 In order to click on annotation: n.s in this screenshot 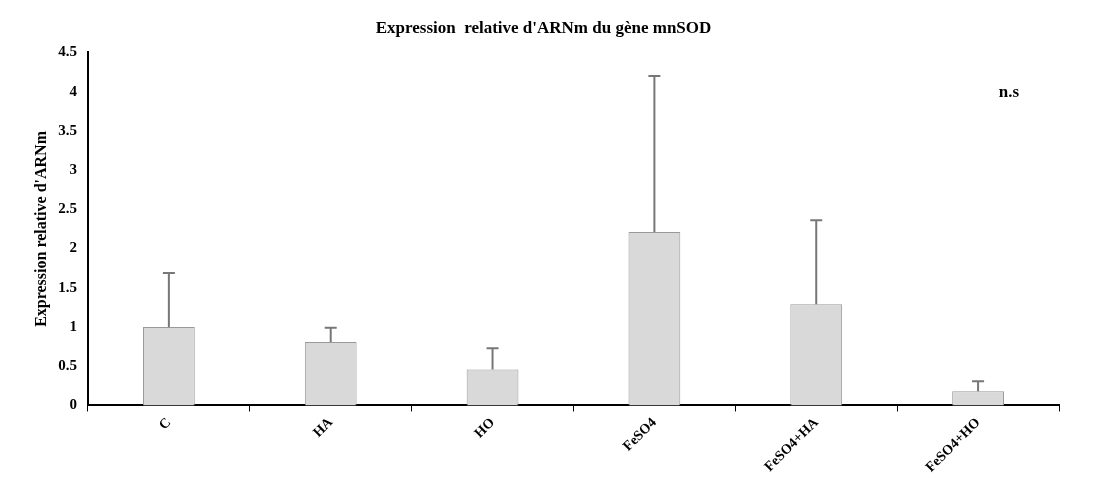, I will do `click(1009, 92)`.